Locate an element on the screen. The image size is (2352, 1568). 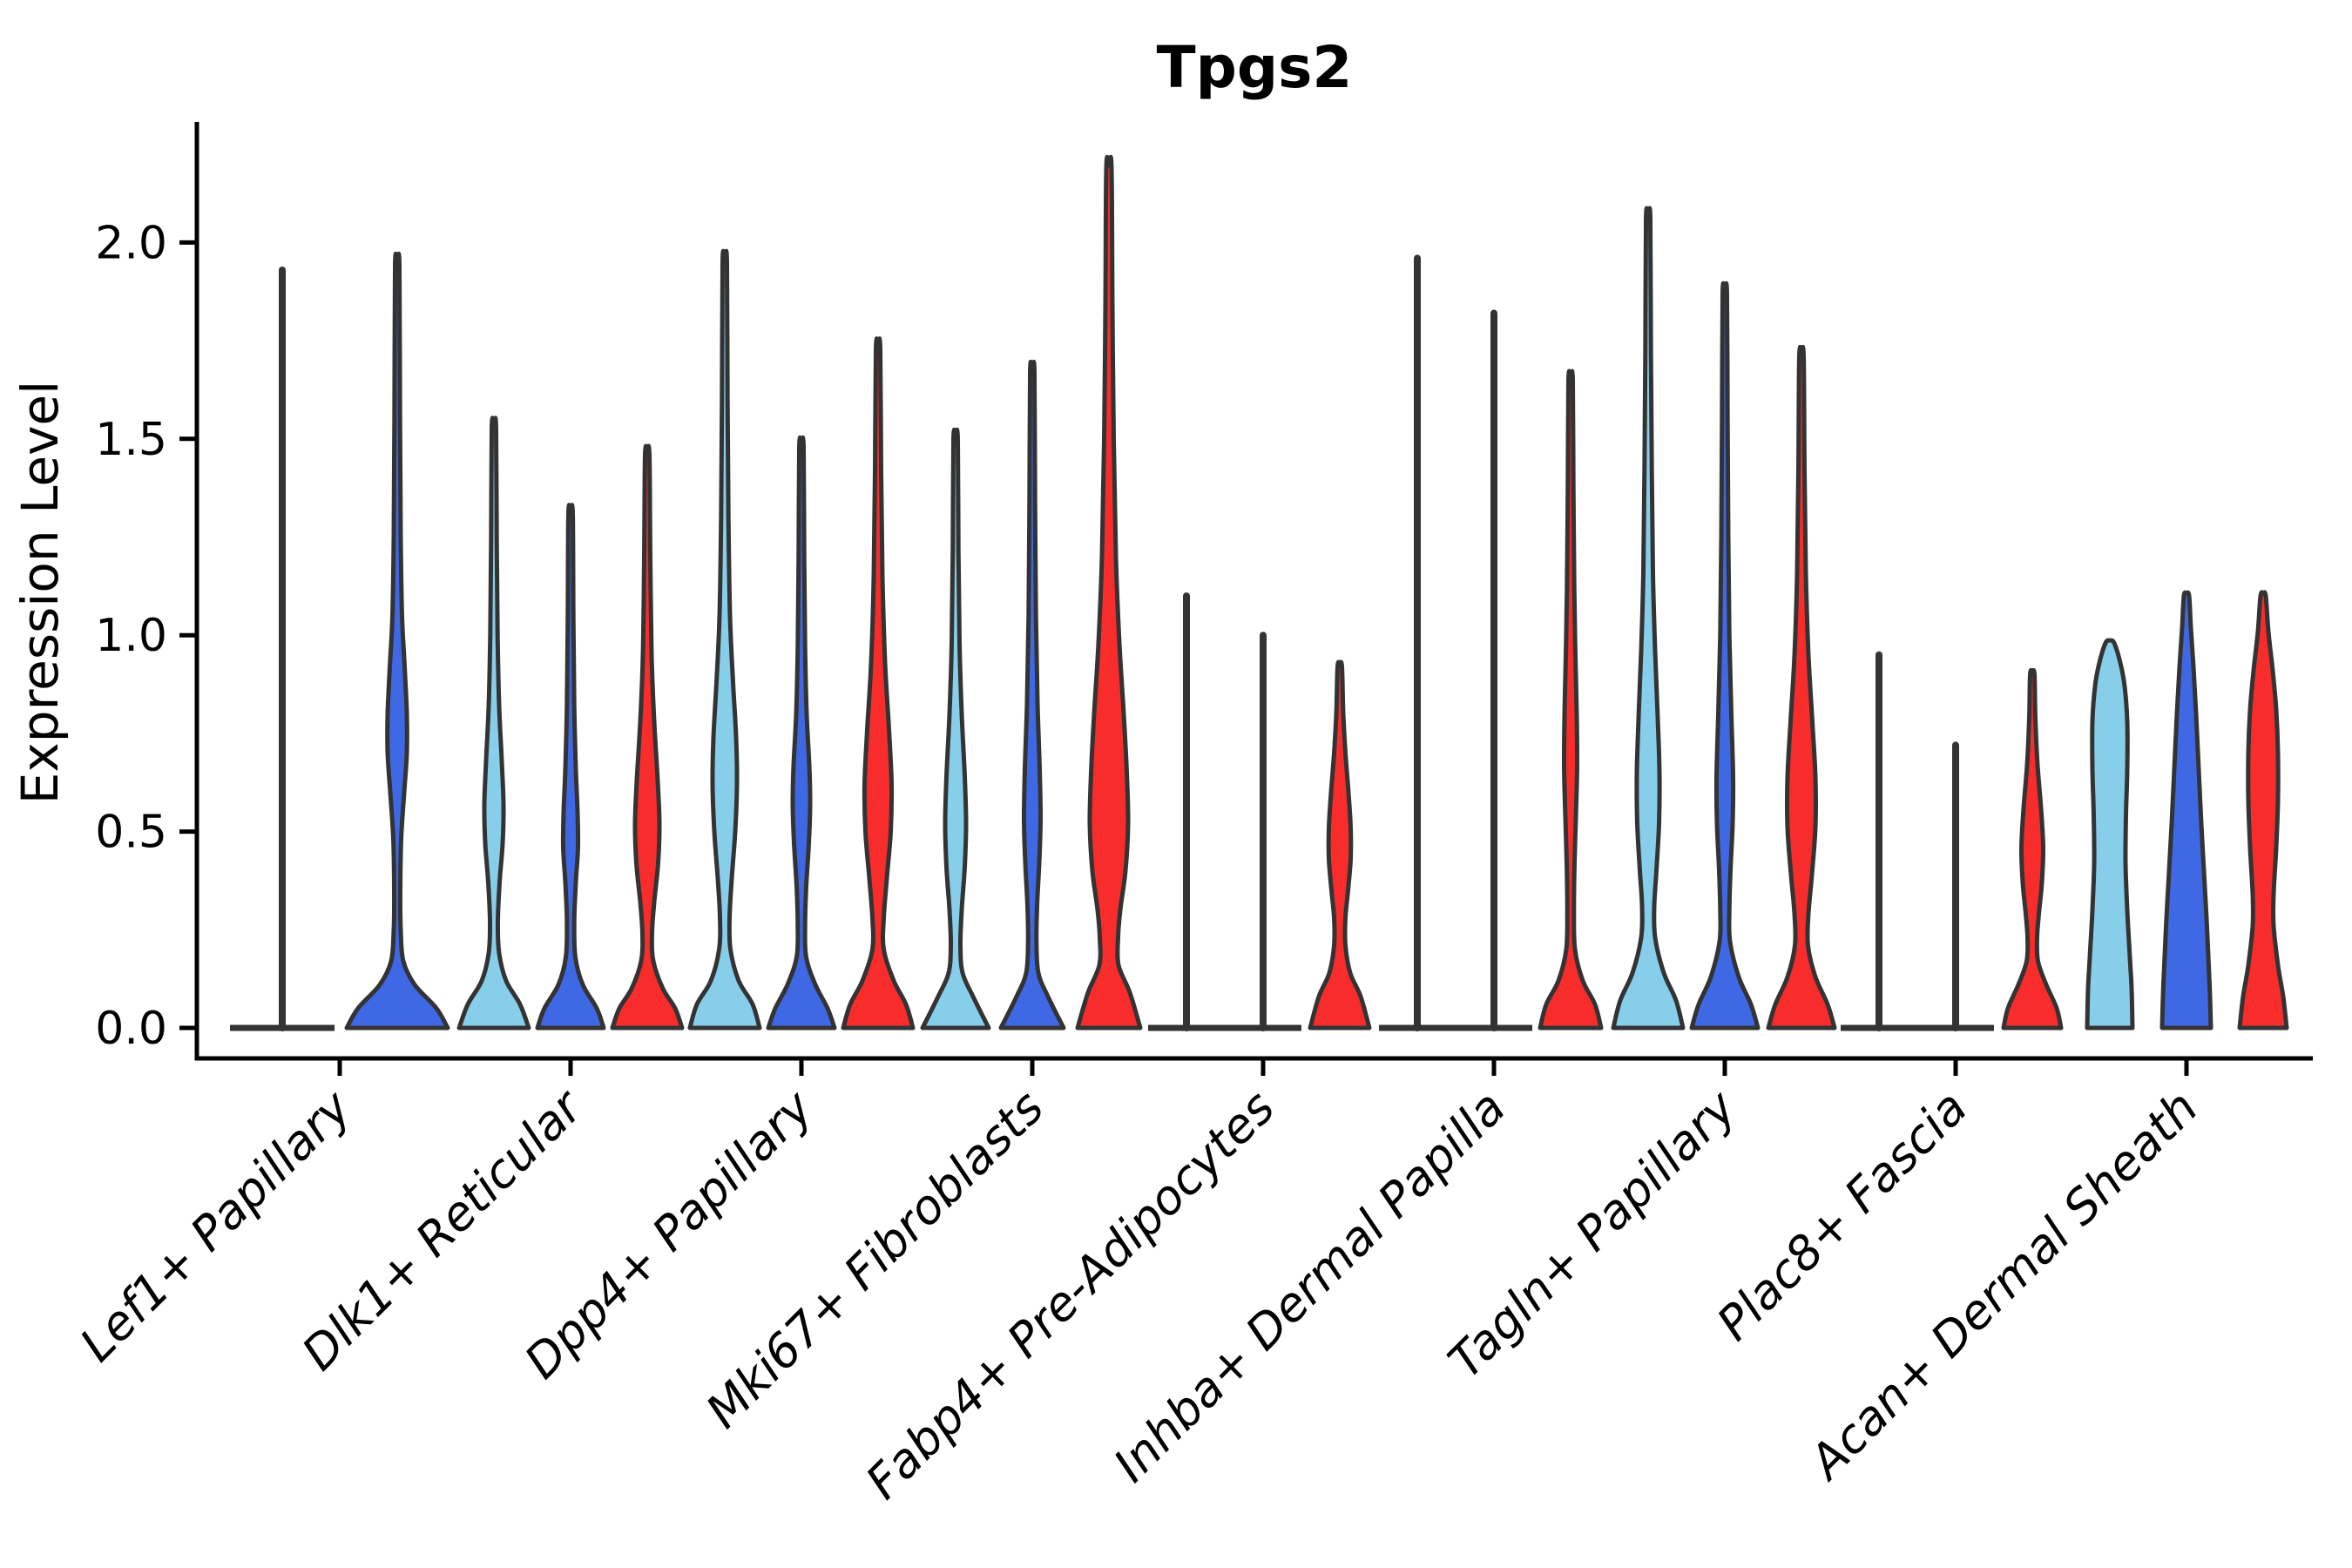
y-tick-label: 0.5 is located at coordinates (131, 833).